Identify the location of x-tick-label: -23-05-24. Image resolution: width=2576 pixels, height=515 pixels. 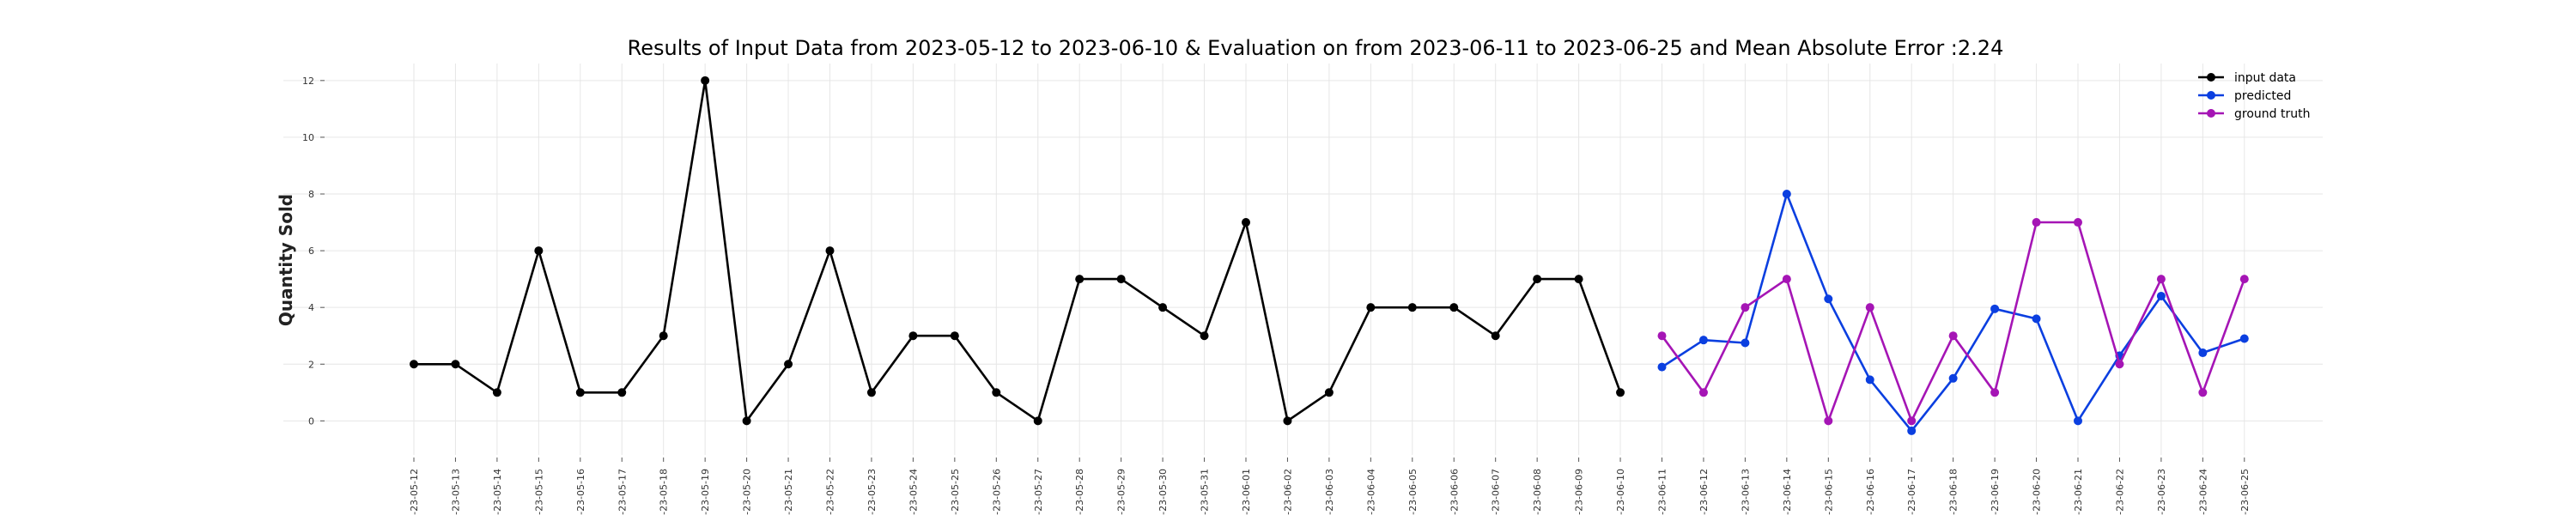
(914, 492).